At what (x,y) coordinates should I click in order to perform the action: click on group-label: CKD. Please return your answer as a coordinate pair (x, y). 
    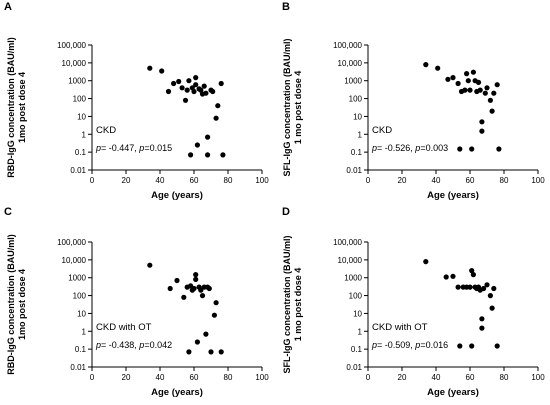
    Looking at the image, I should click on (106, 130).